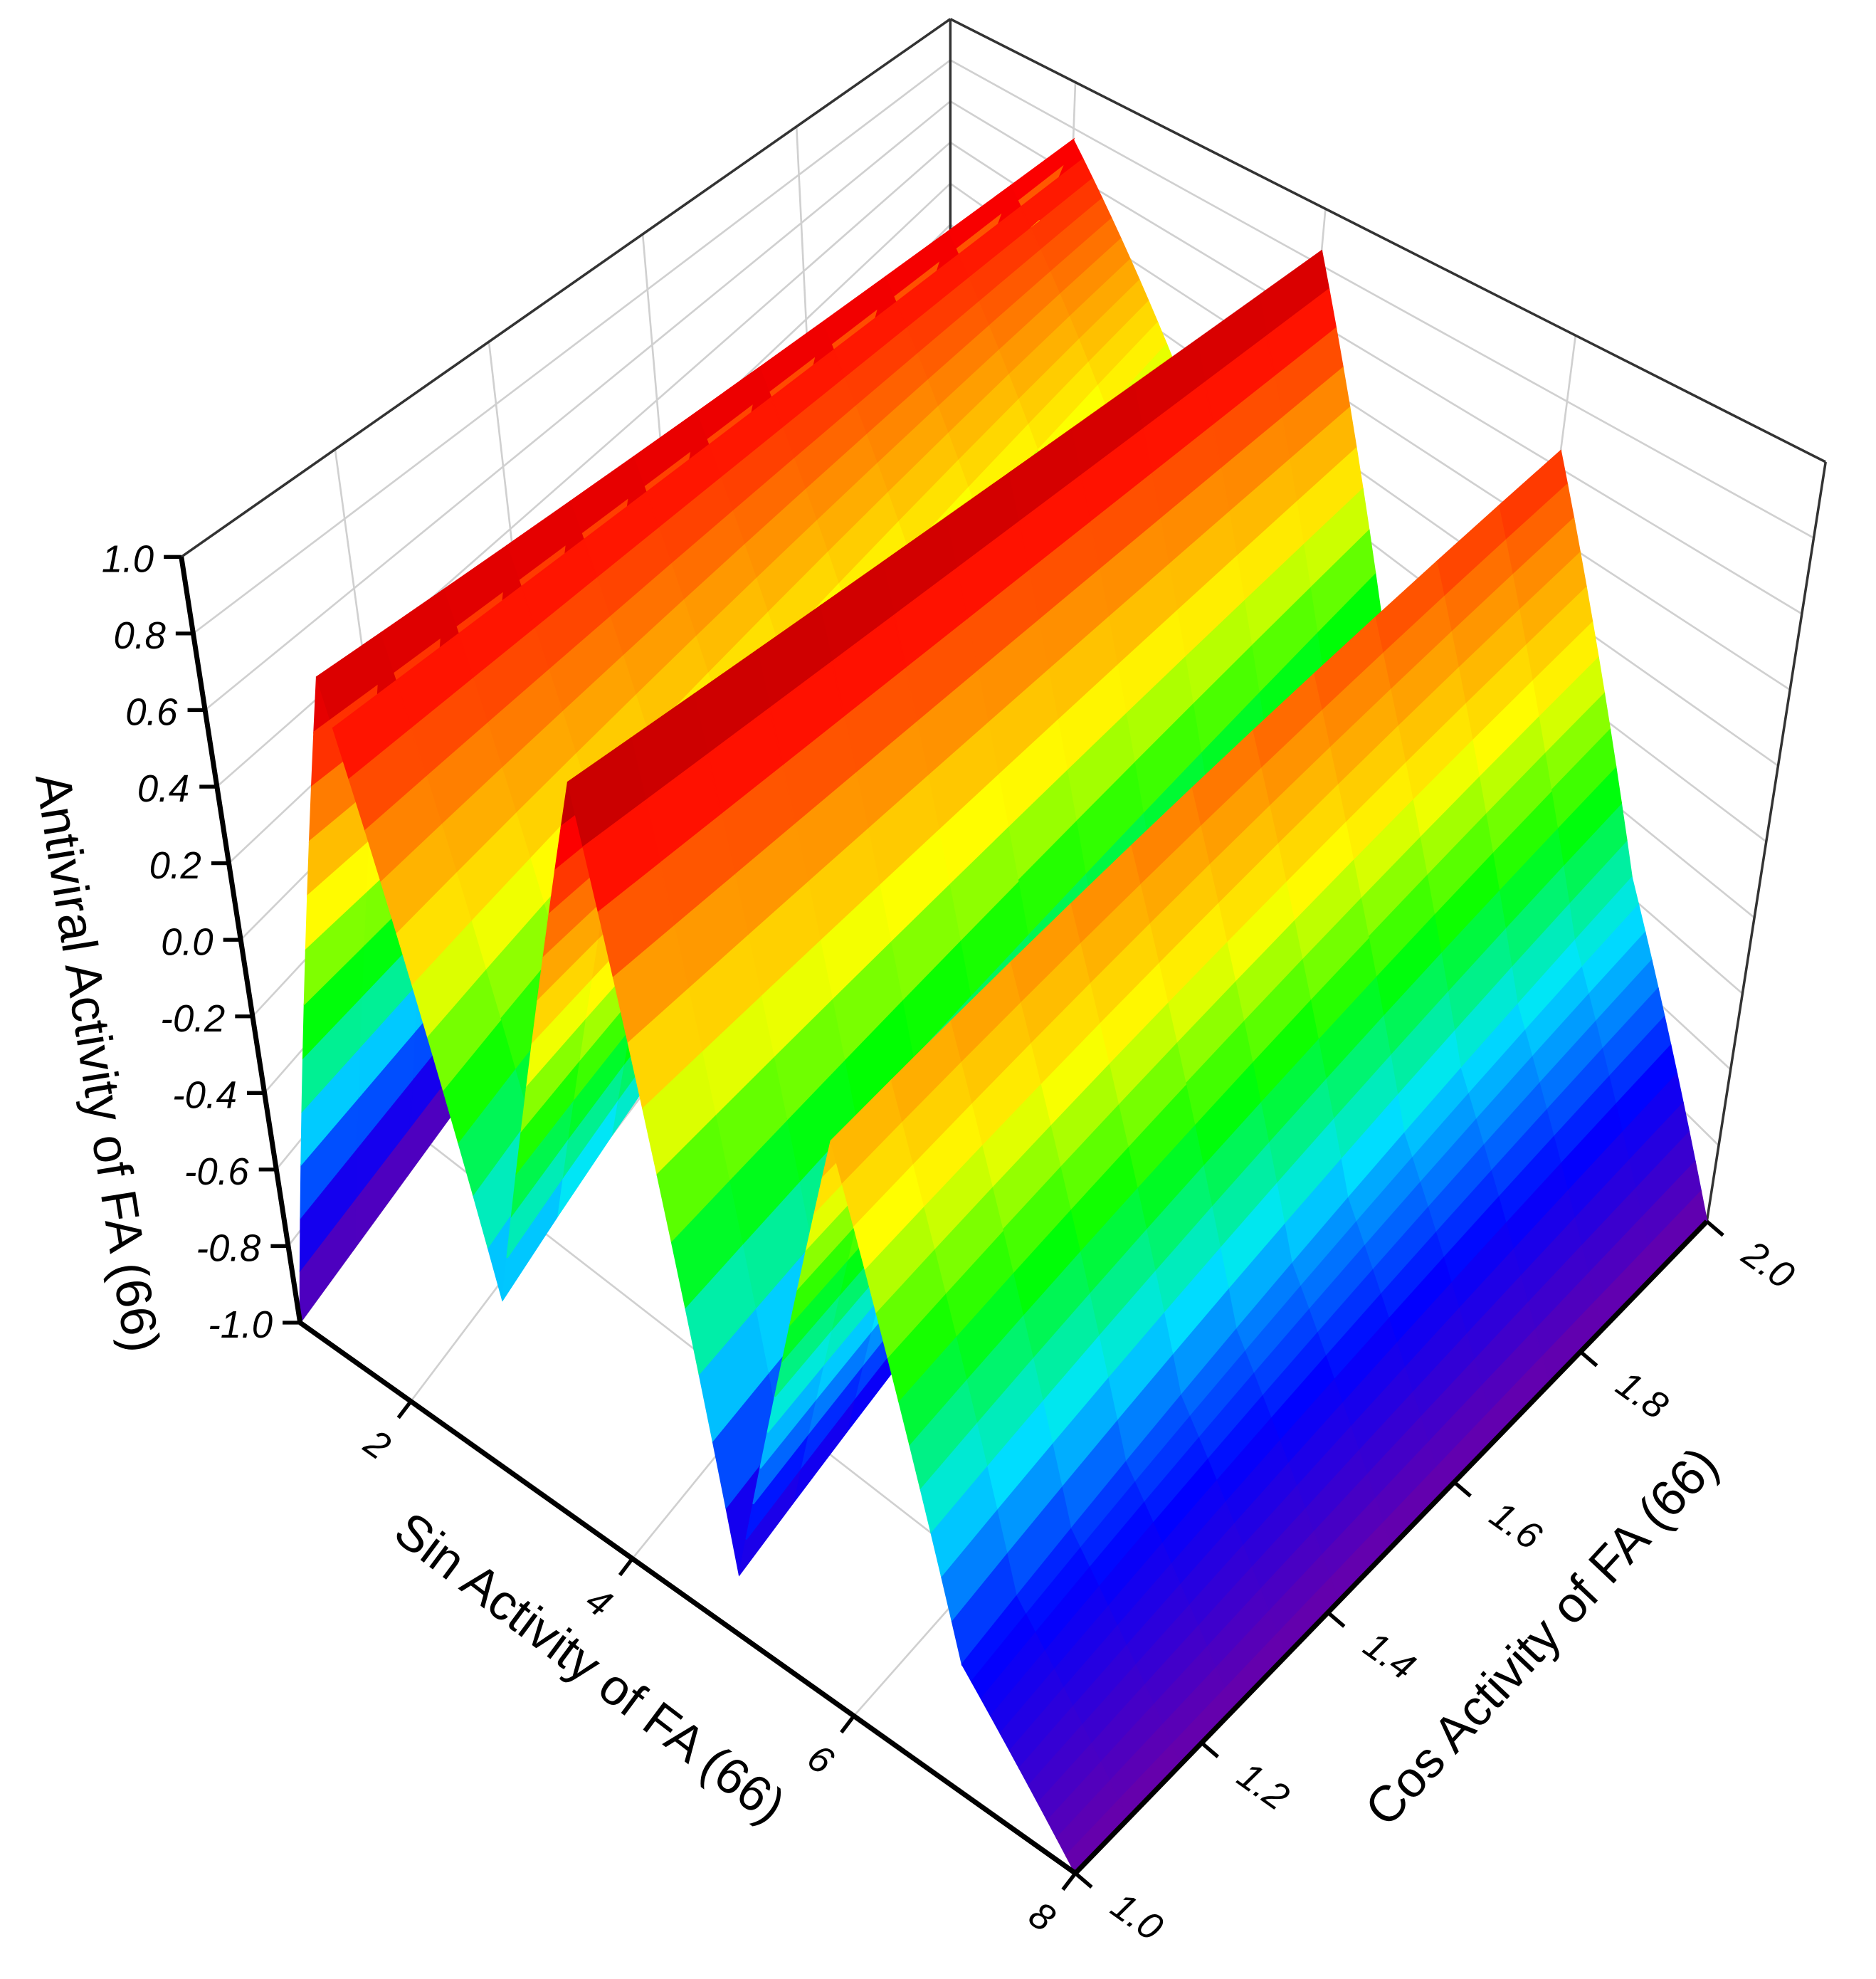 The width and height of the screenshot is (1876, 1979). I want to click on z-tick-label: 0.4, so click(163, 789).